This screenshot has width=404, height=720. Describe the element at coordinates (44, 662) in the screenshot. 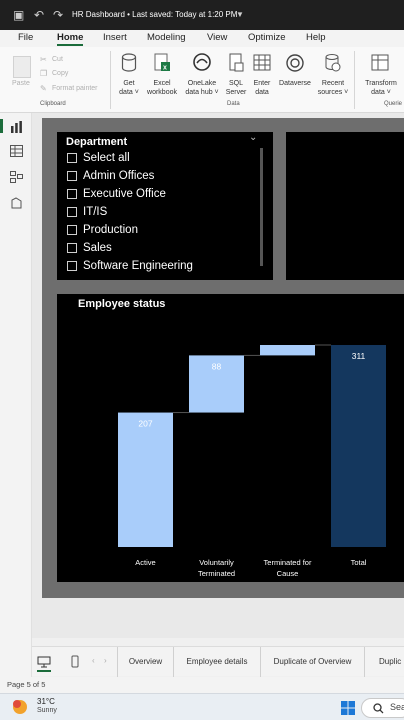

I see `desktop-layout-icon` at that location.